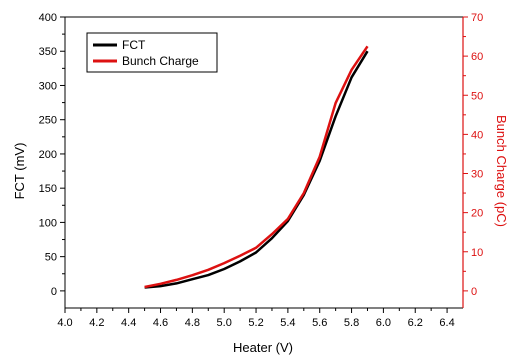 Image resolution: width=507 pixels, height=355 pixels. I want to click on y-right-tick-label: 50, so click(477, 96).